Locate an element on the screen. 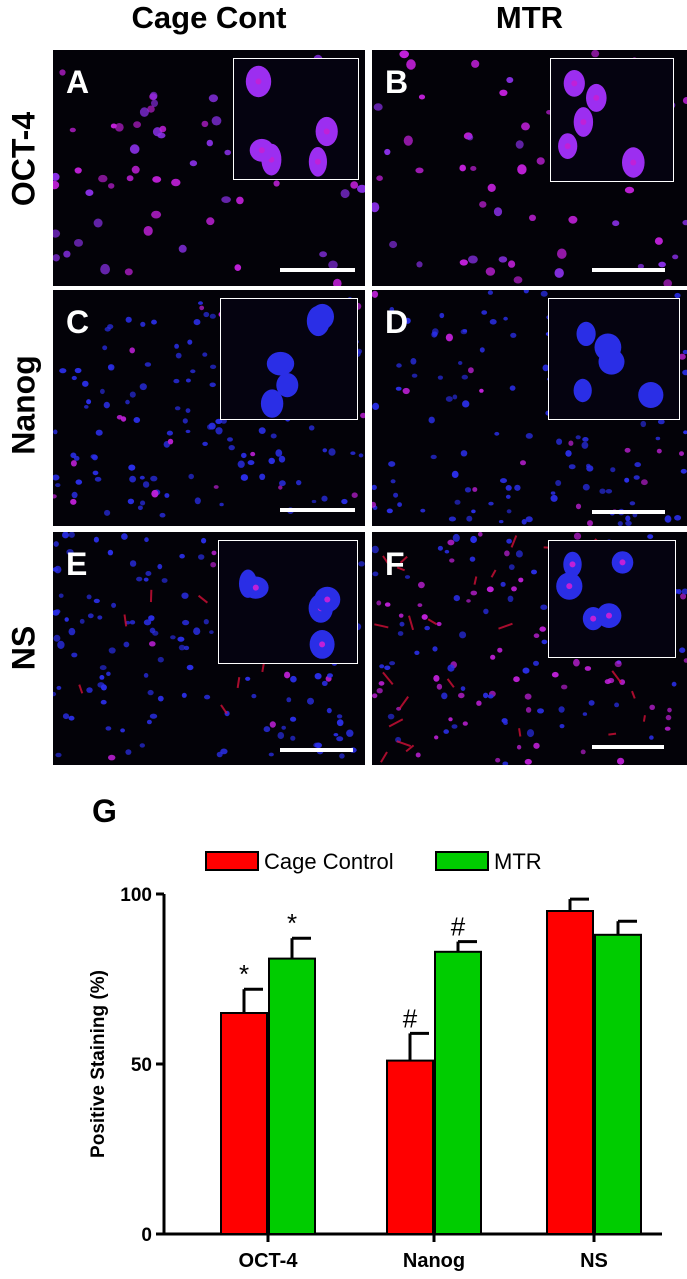 Image resolution: width=687 pixels, height=1279 pixels. row-label-oct4: OCT-4 is located at coordinates (23, 159).